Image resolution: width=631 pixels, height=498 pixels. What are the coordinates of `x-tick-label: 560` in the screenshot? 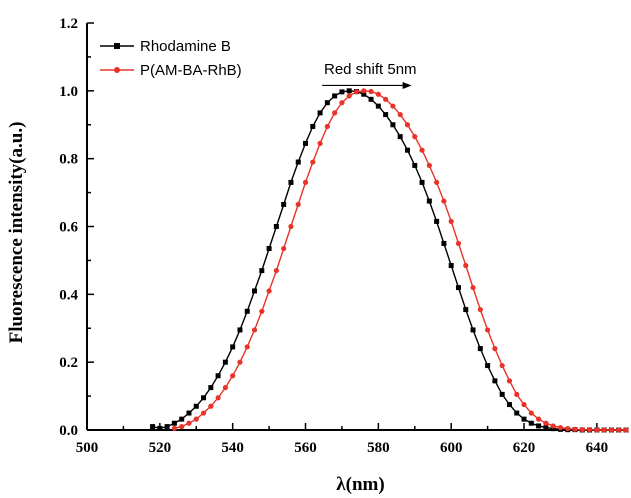 It's located at (305, 448).